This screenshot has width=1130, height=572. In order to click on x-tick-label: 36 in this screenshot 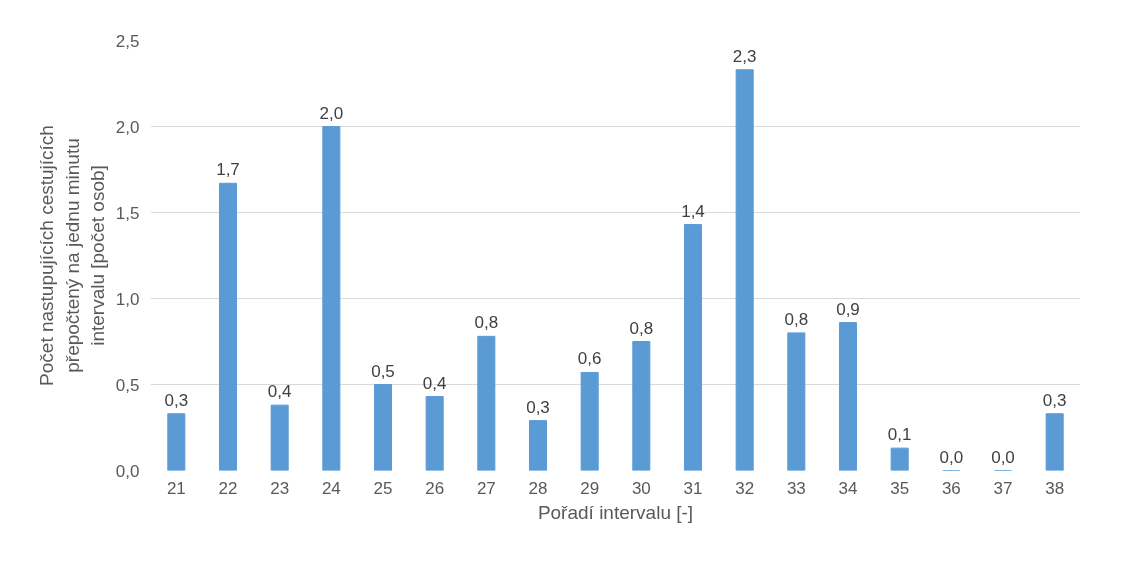, I will do `click(951, 488)`.